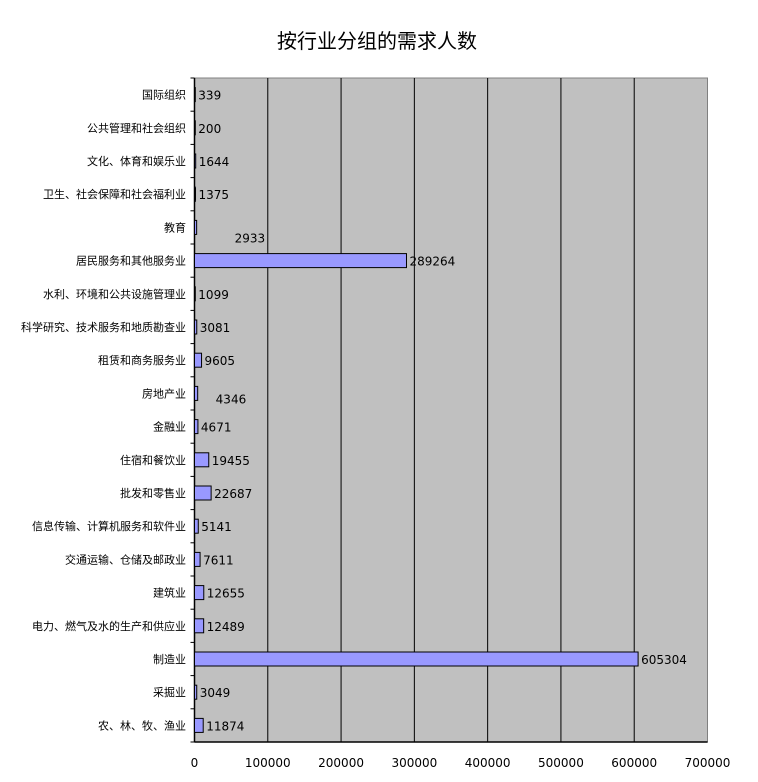 Image resolution: width=758 pixels, height=782 pixels. Describe the element at coordinates (153, 493) in the screenshot. I see `category-label: 批发和零售业` at that location.